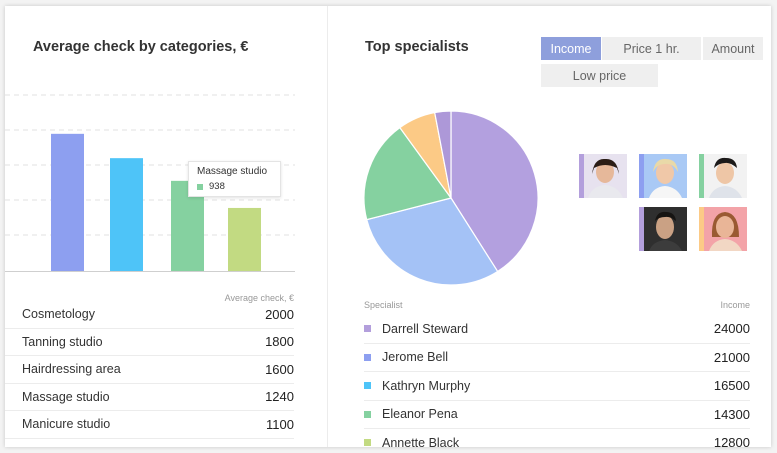 The image size is (777, 453). Describe the element at coordinates (599, 75) in the screenshot. I see `filter-low-price-button: Low price` at that location.